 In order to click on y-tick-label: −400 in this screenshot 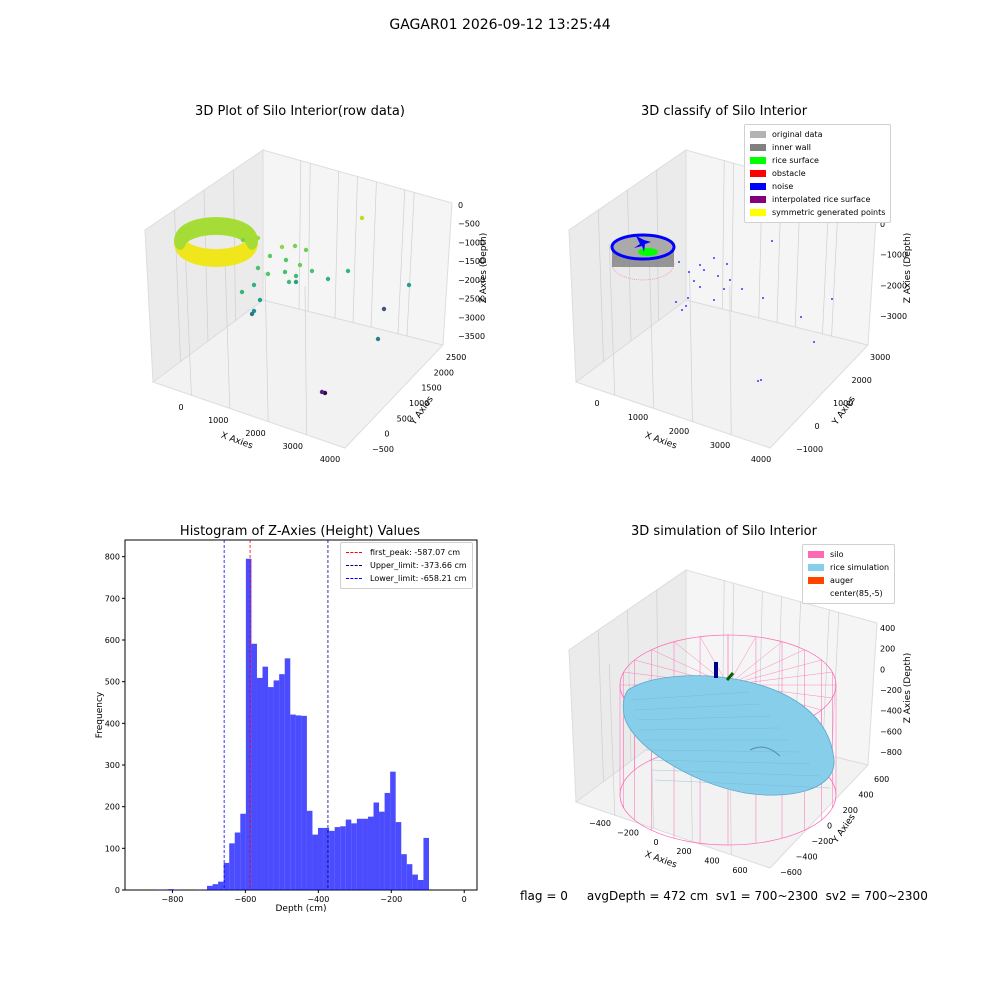, I will do `click(807, 857)`.